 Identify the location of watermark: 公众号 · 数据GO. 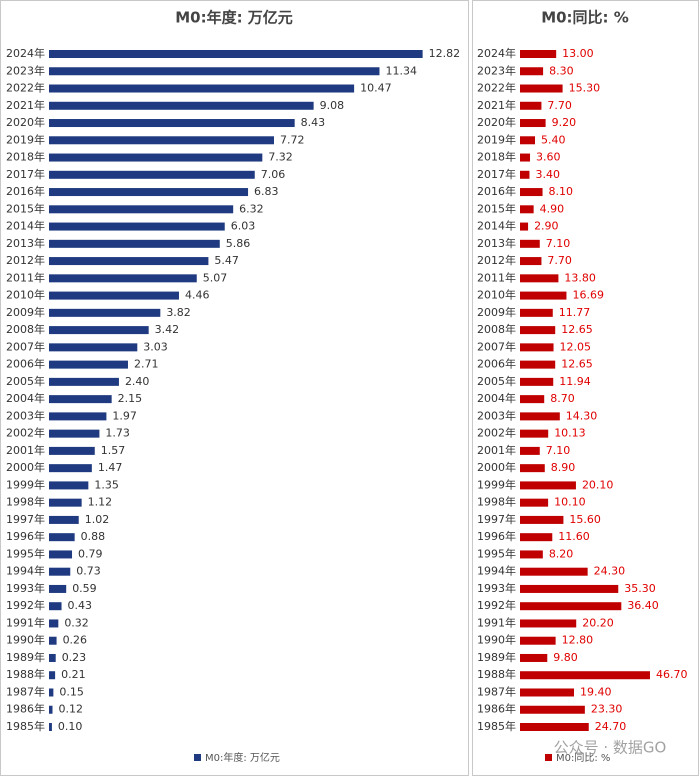
(610, 748).